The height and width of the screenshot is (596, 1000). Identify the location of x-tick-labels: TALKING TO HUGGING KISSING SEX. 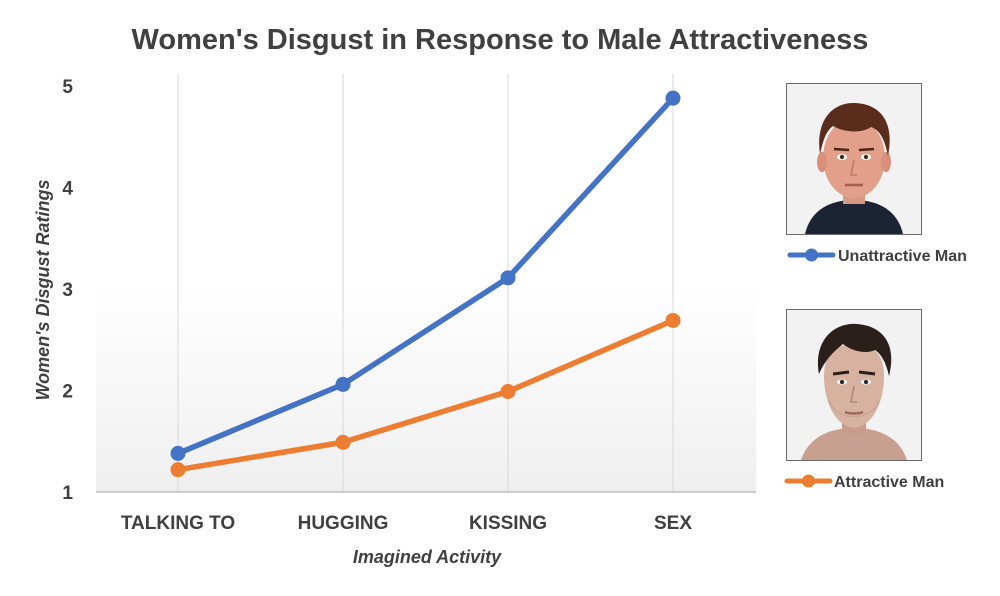
(407, 523).